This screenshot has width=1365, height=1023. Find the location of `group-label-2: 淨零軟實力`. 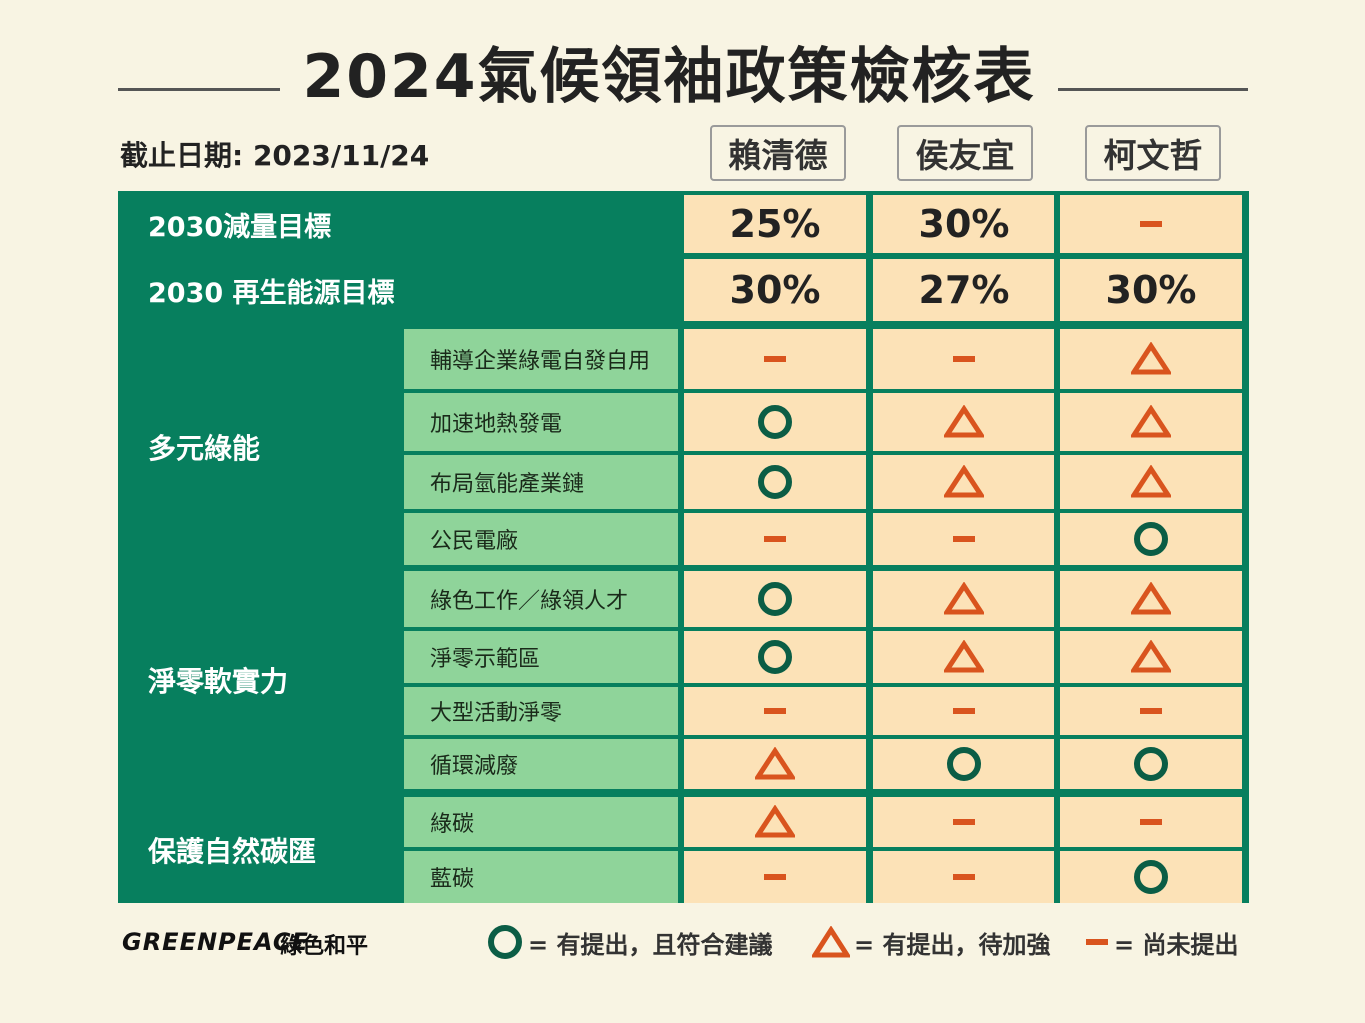

group-label-2: 淨零軟實力 is located at coordinates (262, 680).